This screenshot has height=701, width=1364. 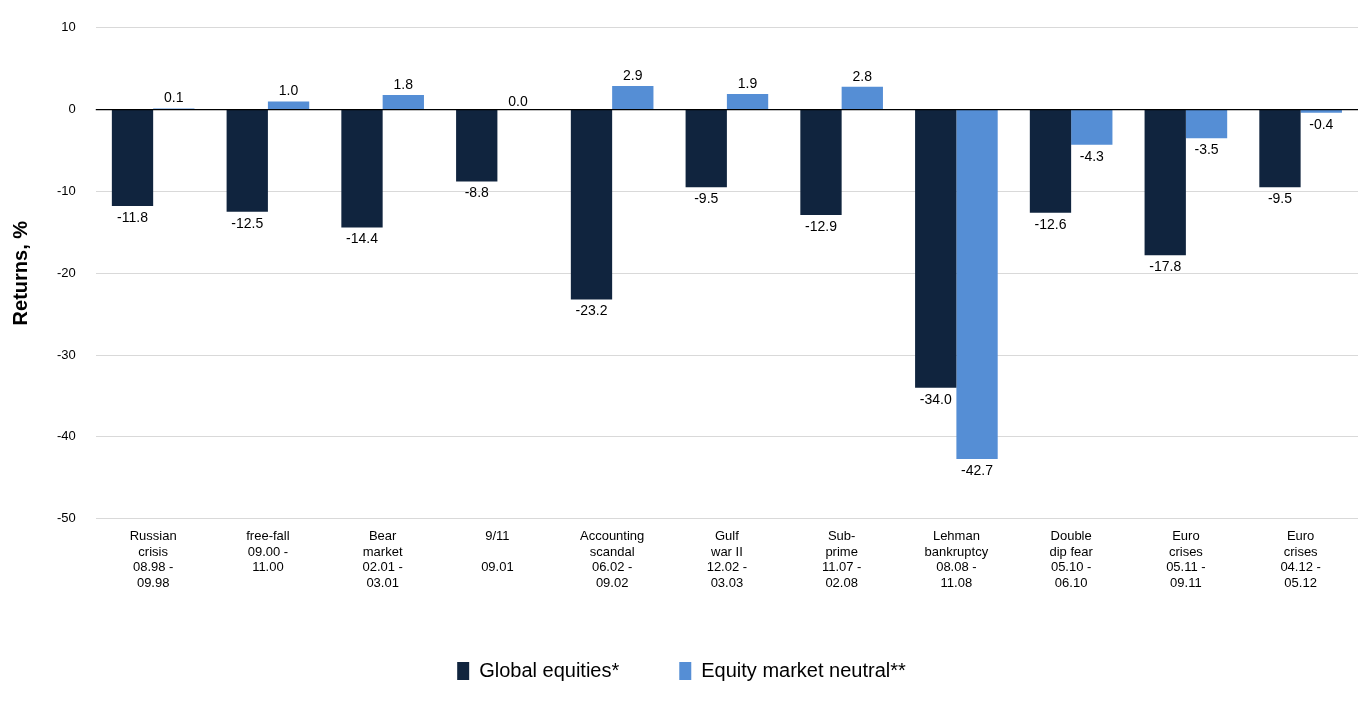 I want to click on y-tick-label: 0, so click(x=72, y=109).